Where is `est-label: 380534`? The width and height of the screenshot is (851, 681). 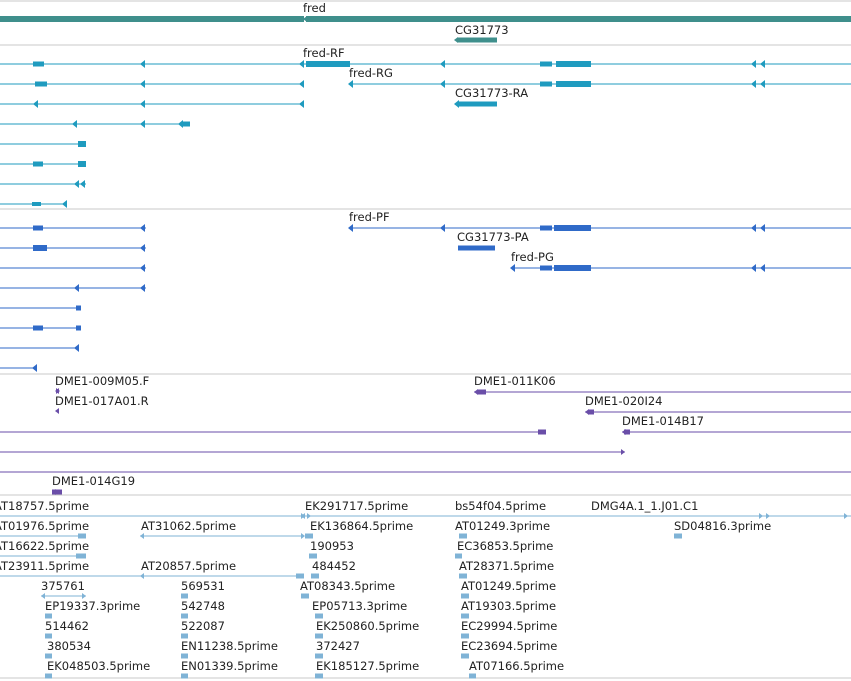 est-label: 380534 is located at coordinates (69, 646).